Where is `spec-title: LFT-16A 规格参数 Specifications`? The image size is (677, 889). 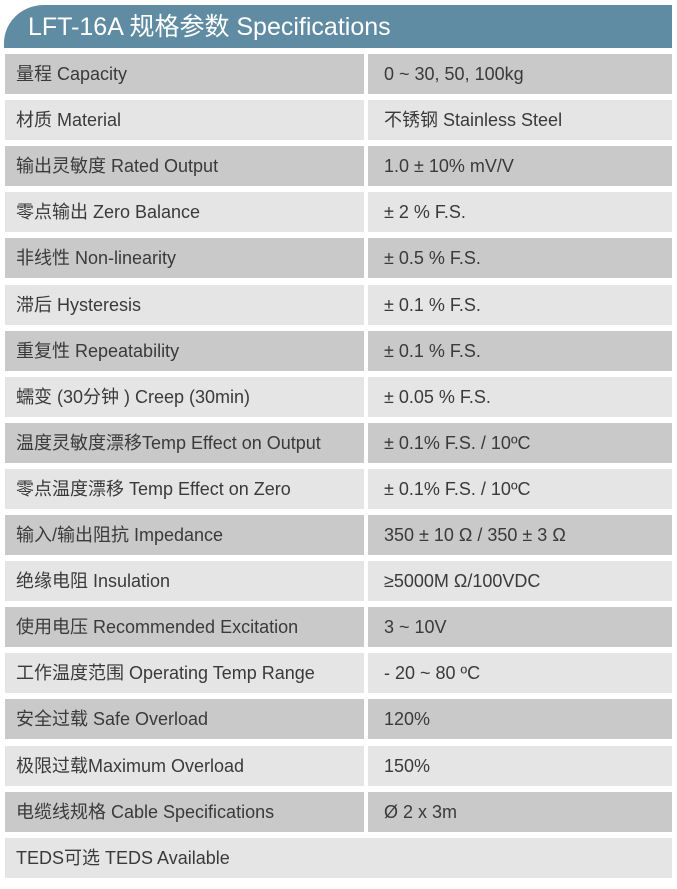 spec-title: LFT-16A 规格参数 Specifications is located at coordinates (338, 26).